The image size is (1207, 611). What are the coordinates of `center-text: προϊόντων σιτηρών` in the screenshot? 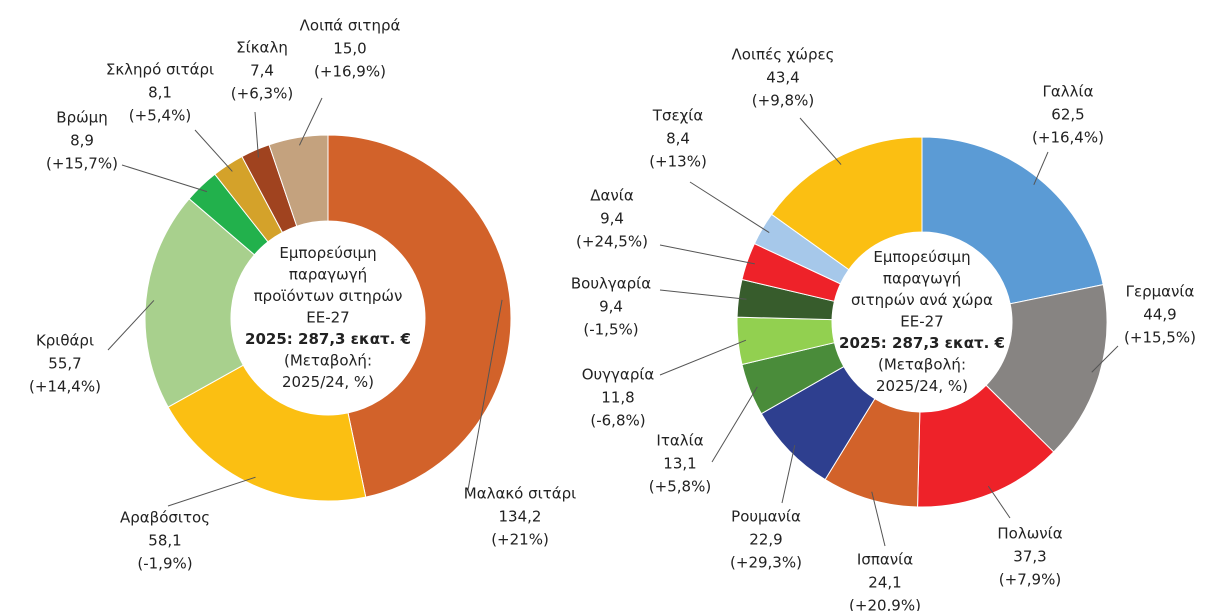 It's located at (328, 296).